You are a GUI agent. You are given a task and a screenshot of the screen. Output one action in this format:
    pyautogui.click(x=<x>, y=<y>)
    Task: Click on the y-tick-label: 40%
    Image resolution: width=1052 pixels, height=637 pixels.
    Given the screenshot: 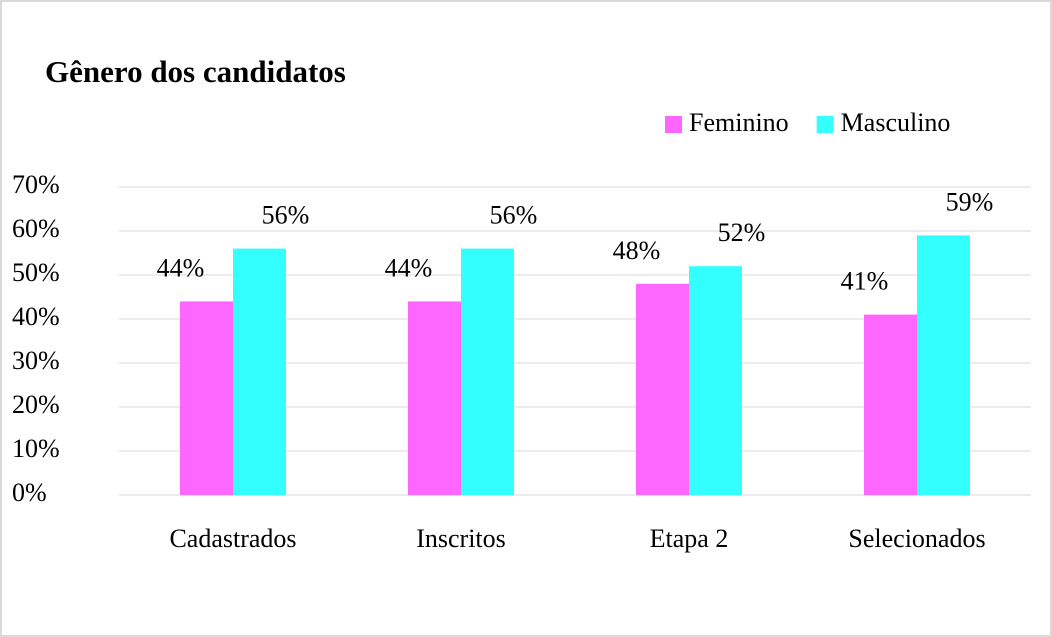 What is the action you would take?
    pyautogui.click(x=36, y=316)
    